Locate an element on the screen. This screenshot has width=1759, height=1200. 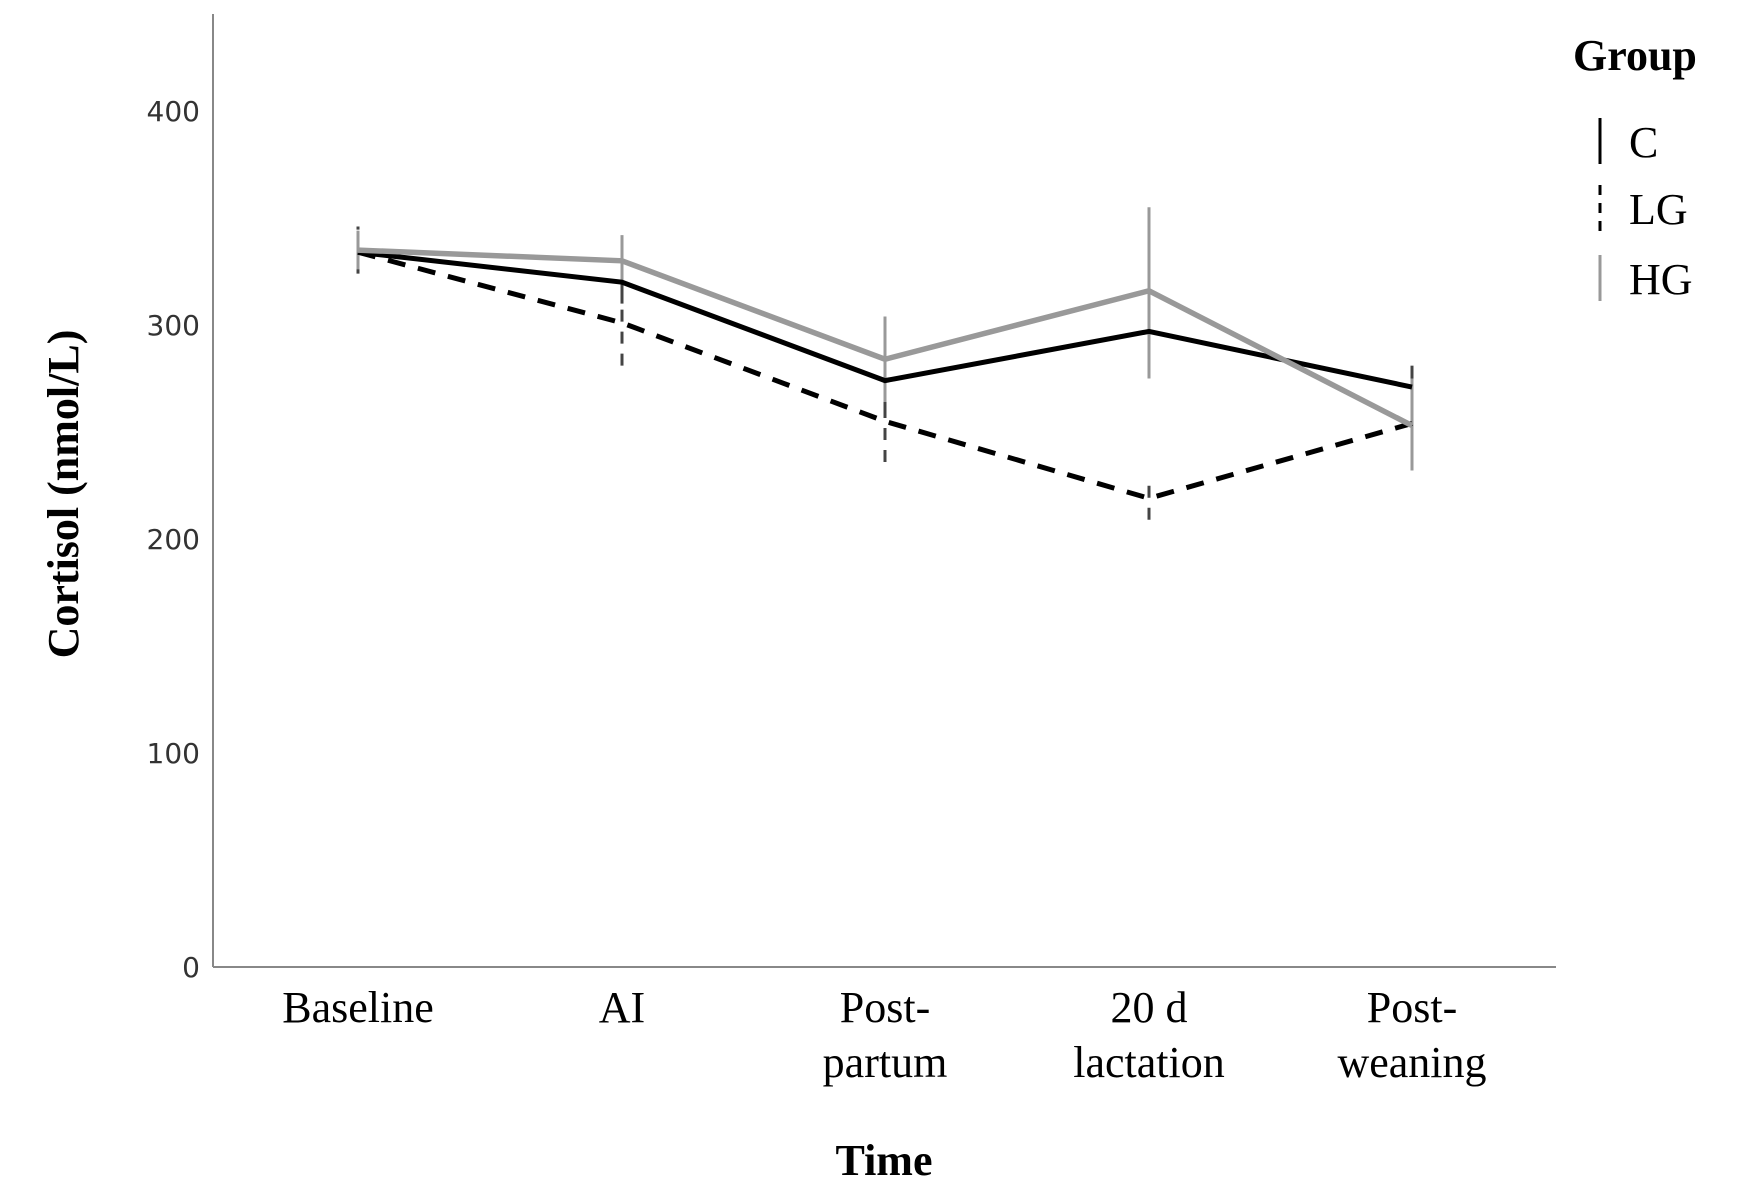
legend: Group C LG HG is located at coordinates (1635, 167).